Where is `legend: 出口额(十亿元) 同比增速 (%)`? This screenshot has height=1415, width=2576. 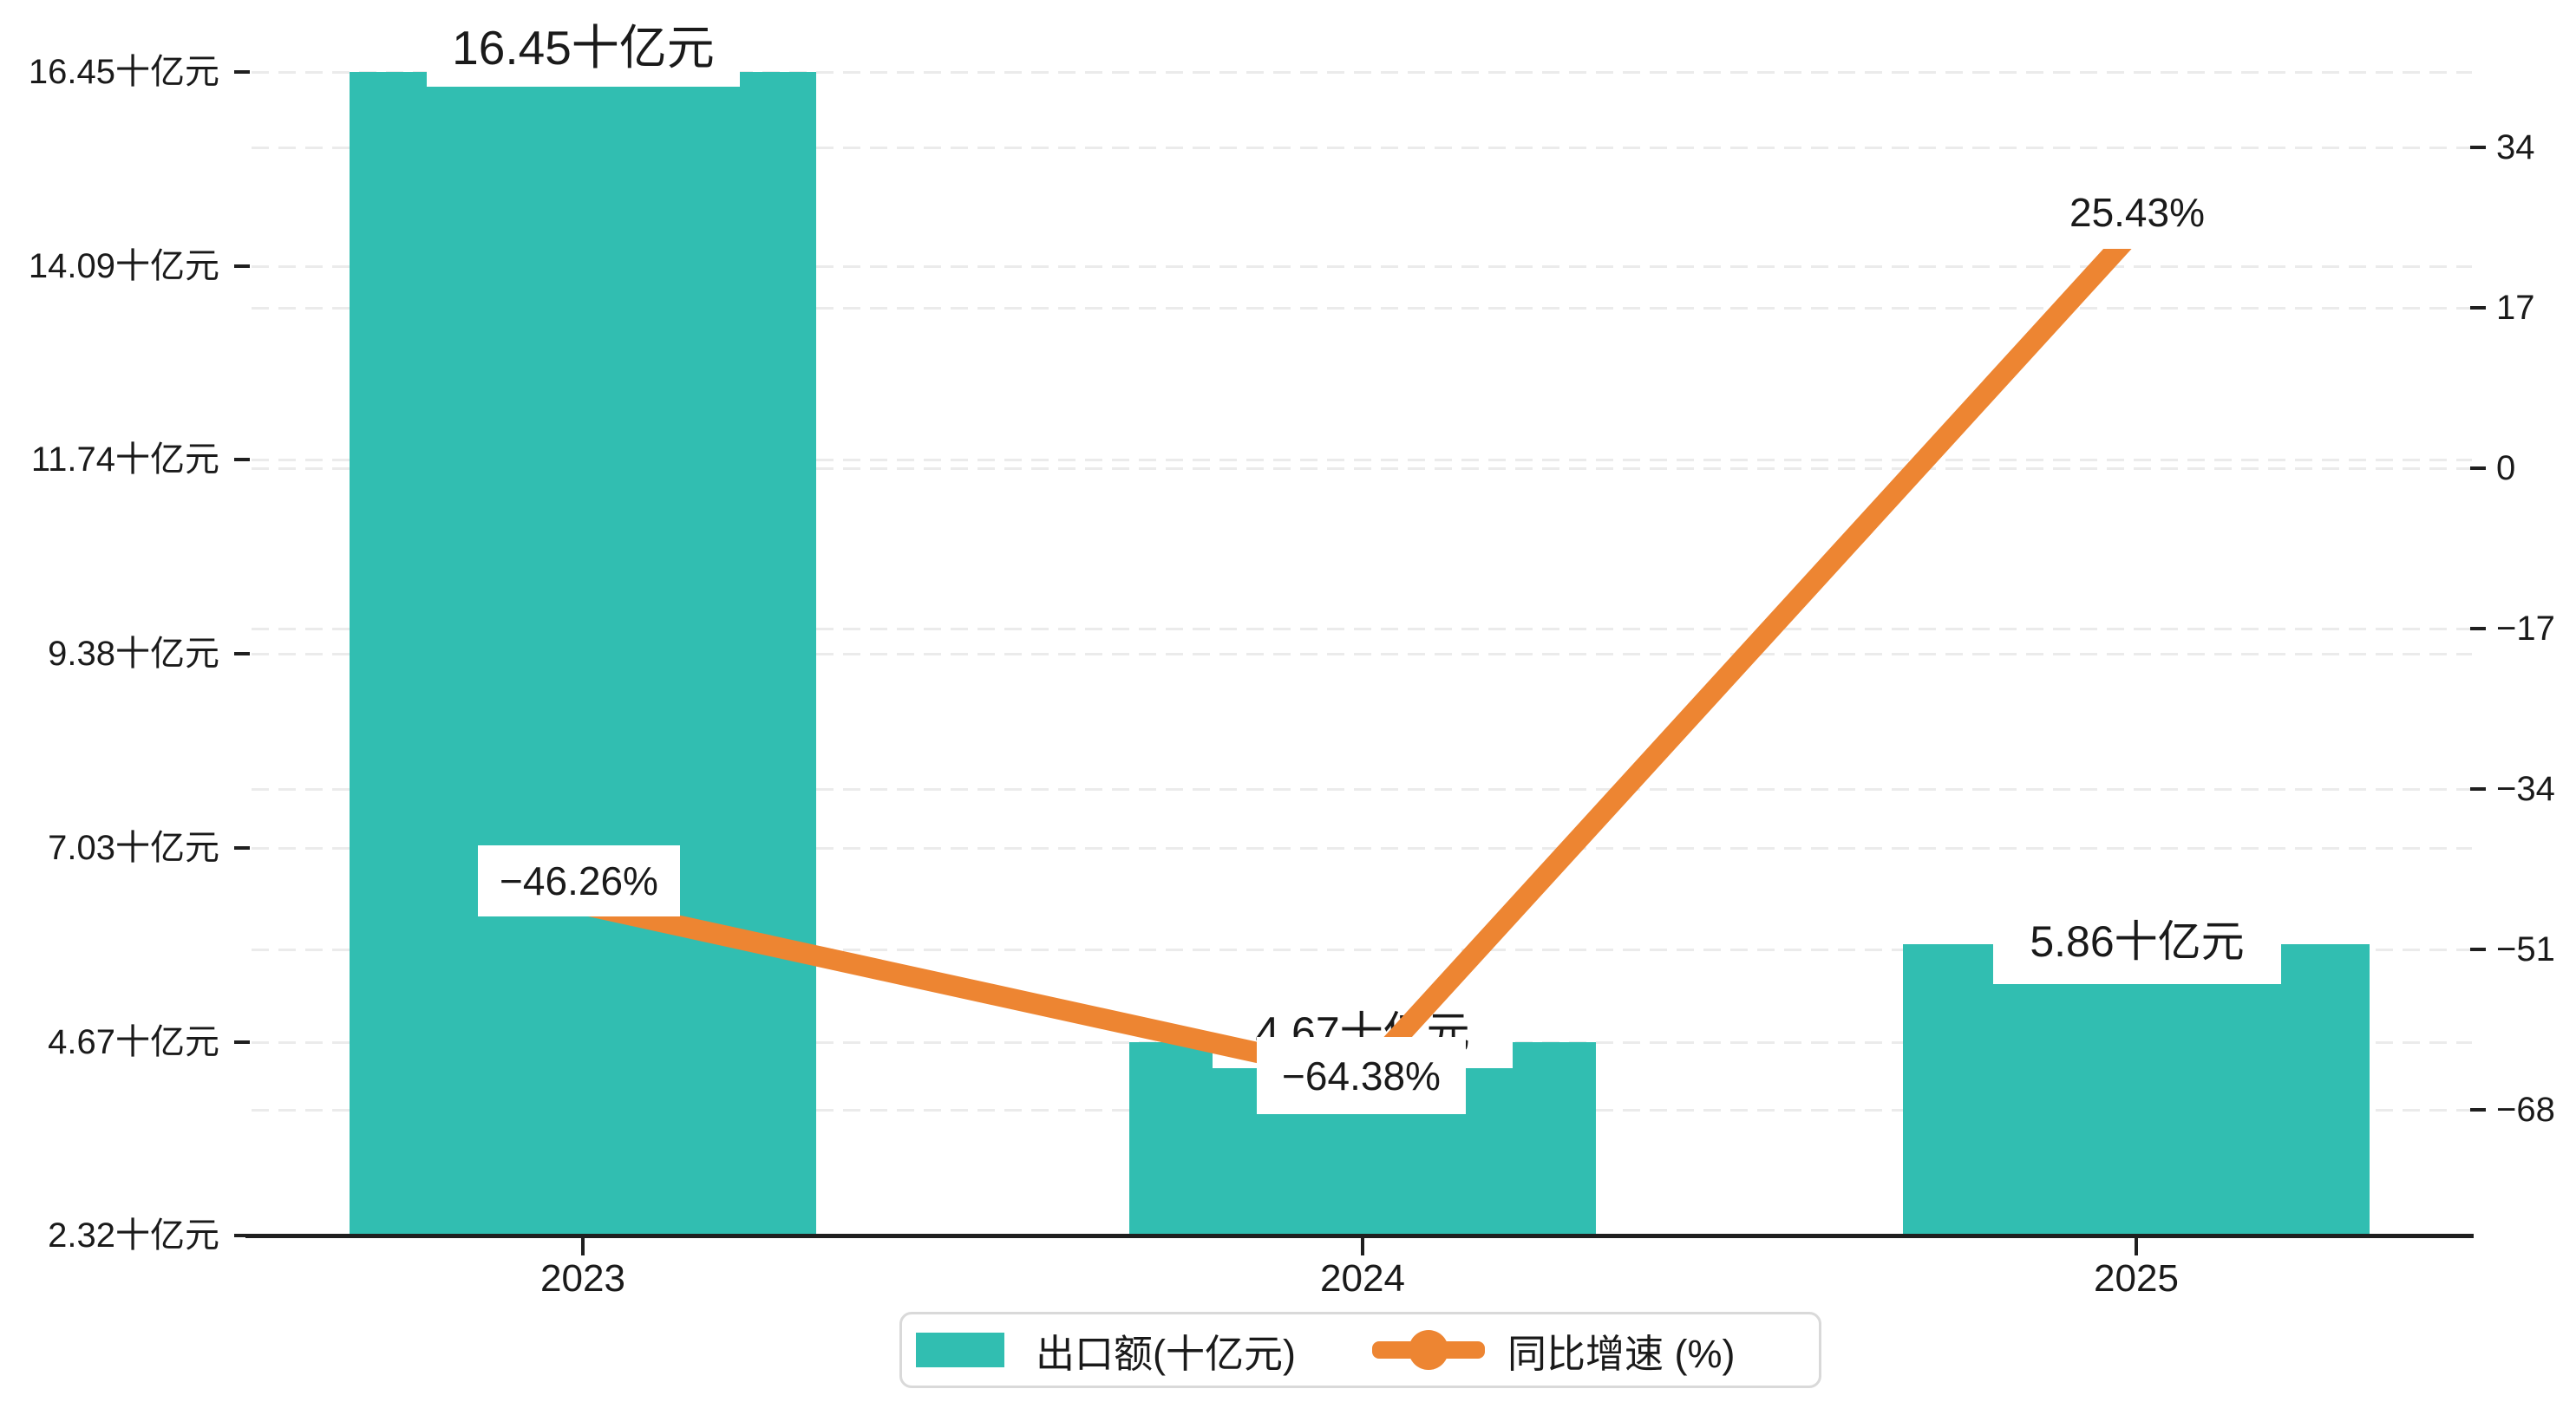 legend: 出口额(十亿元) 同比增速 (%) is located at coordinates (1360, 1350).